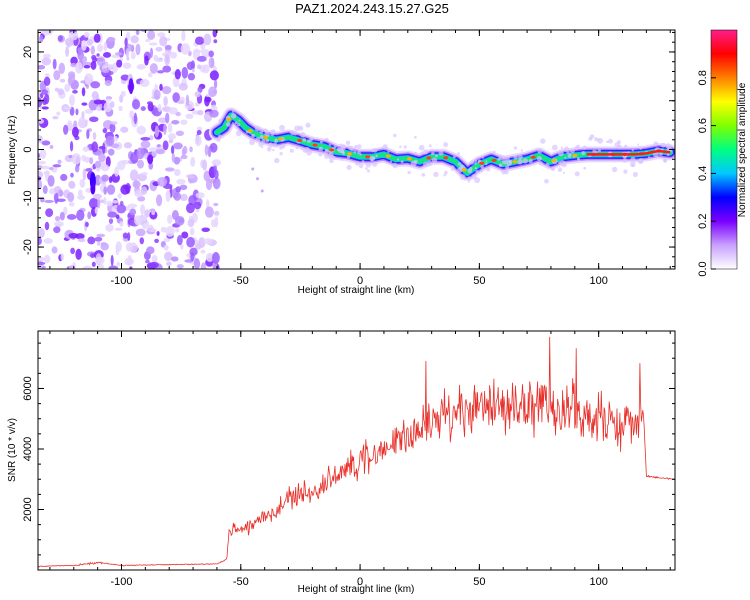  I want to click on spectrogram-y-tick-label: 10, so click(28, 101).